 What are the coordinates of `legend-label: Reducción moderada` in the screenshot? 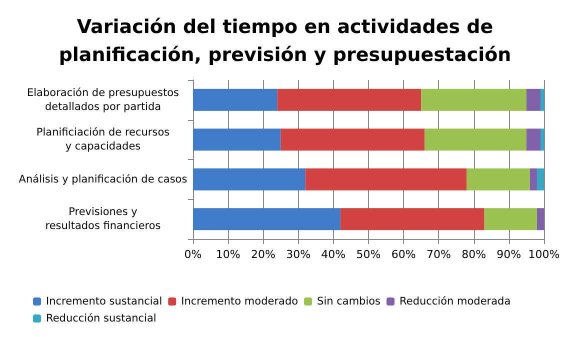 It's located at (455, 302).